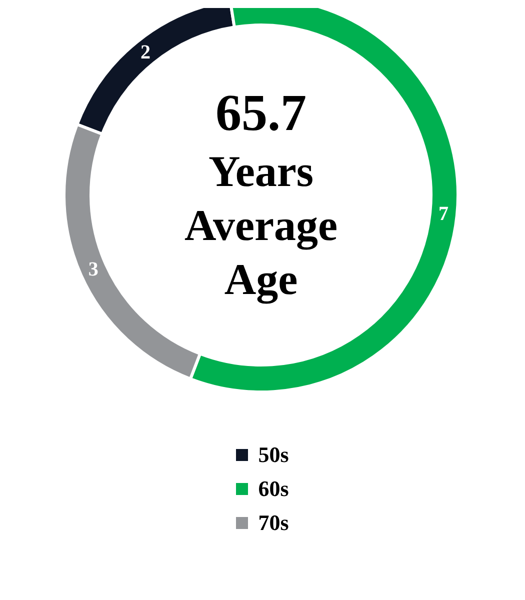 Image resolution: width=525 pixels, height=600 pixels. Describe the element at coordinates (261, 114) in the screenshot. I see `text: 65.7` at that location.